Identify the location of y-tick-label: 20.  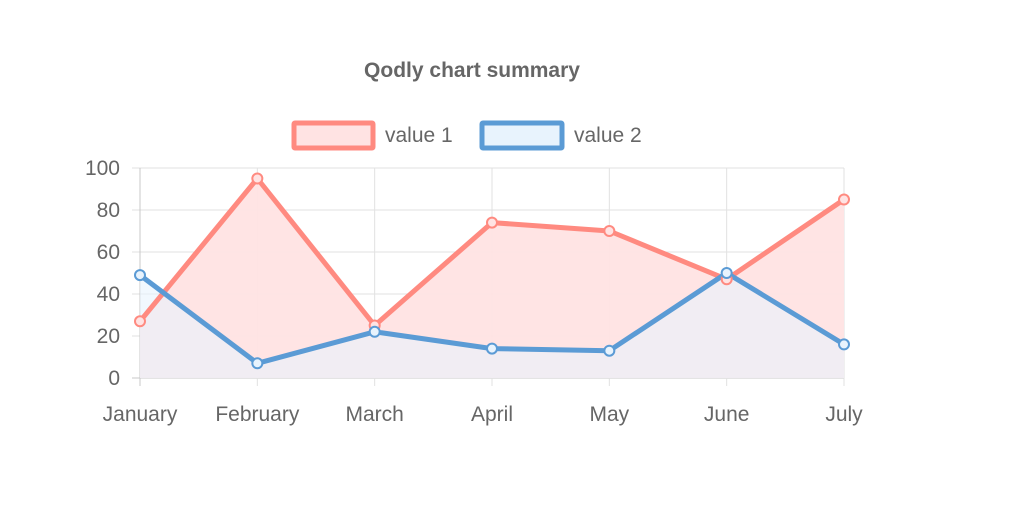
(108, 336).